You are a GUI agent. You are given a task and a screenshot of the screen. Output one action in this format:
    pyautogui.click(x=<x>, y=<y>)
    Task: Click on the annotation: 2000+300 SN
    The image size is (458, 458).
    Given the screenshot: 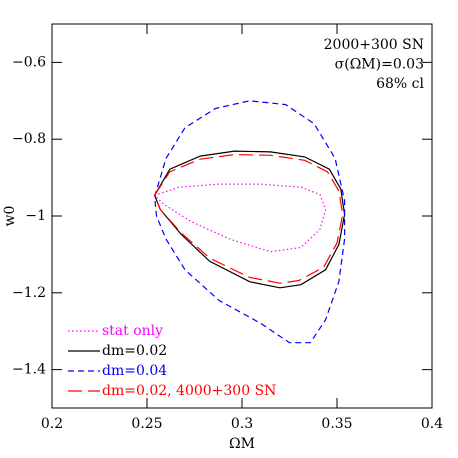 What is the action you would take?
    pyautogui.click(x=374, y=45)
    